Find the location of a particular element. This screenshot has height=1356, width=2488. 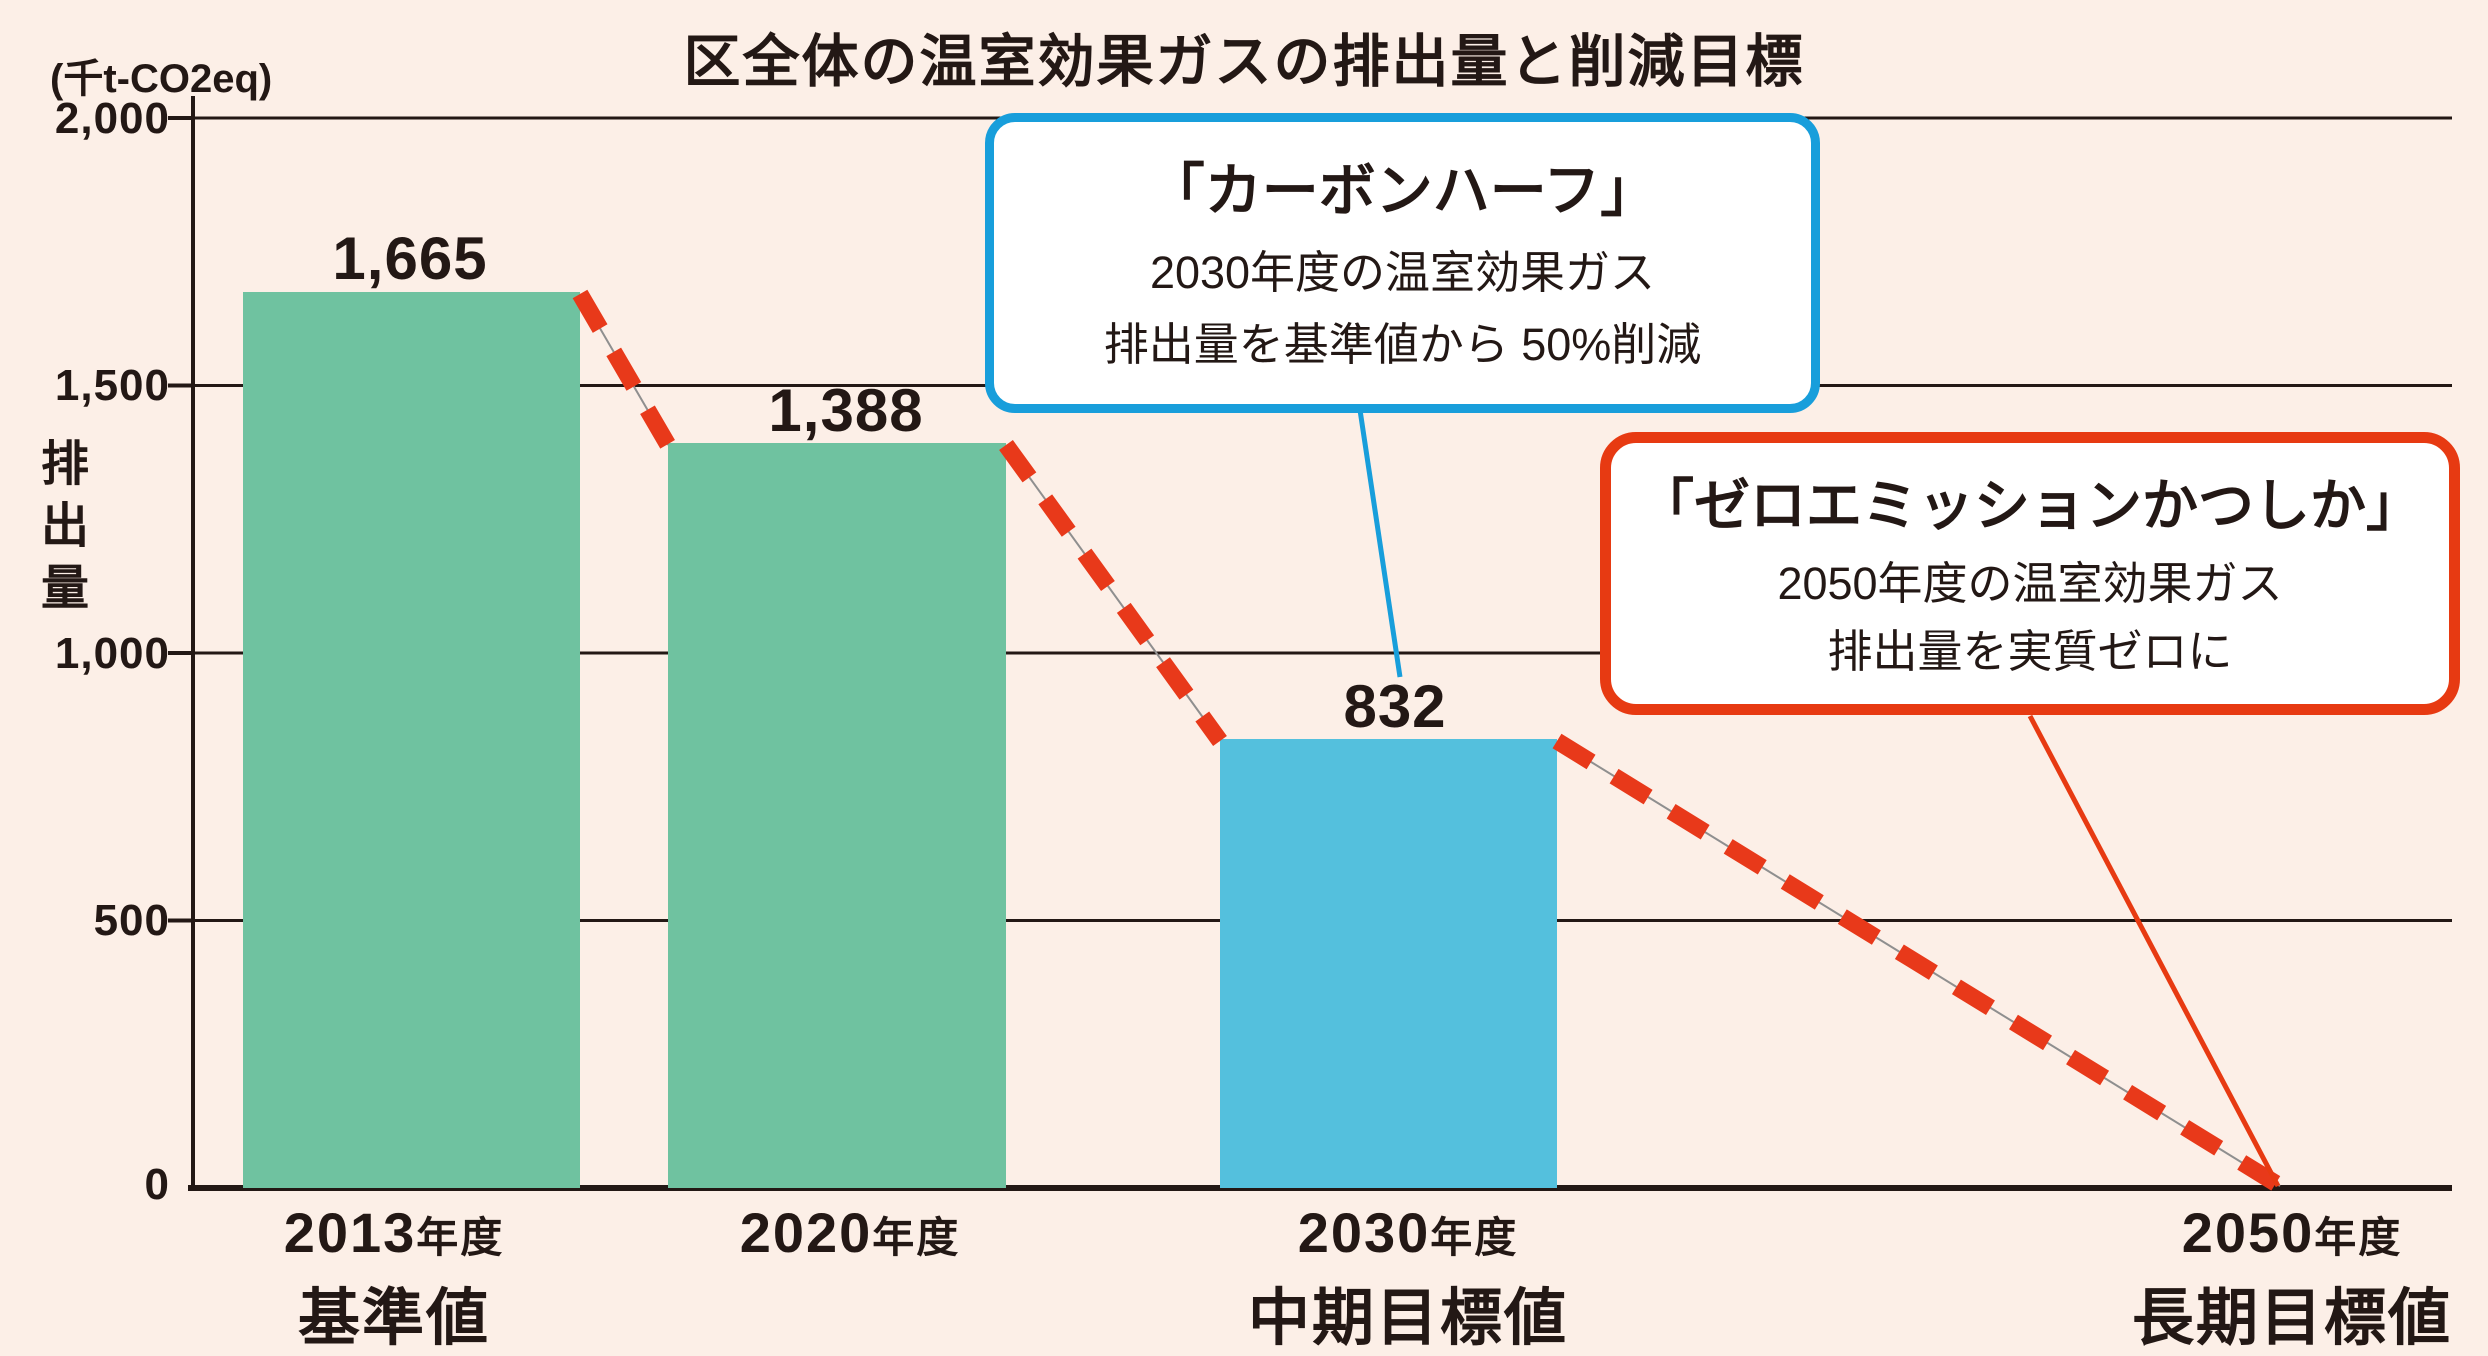

x-label-2013-sub: 基準値 is located at coordinates (393, 1318).